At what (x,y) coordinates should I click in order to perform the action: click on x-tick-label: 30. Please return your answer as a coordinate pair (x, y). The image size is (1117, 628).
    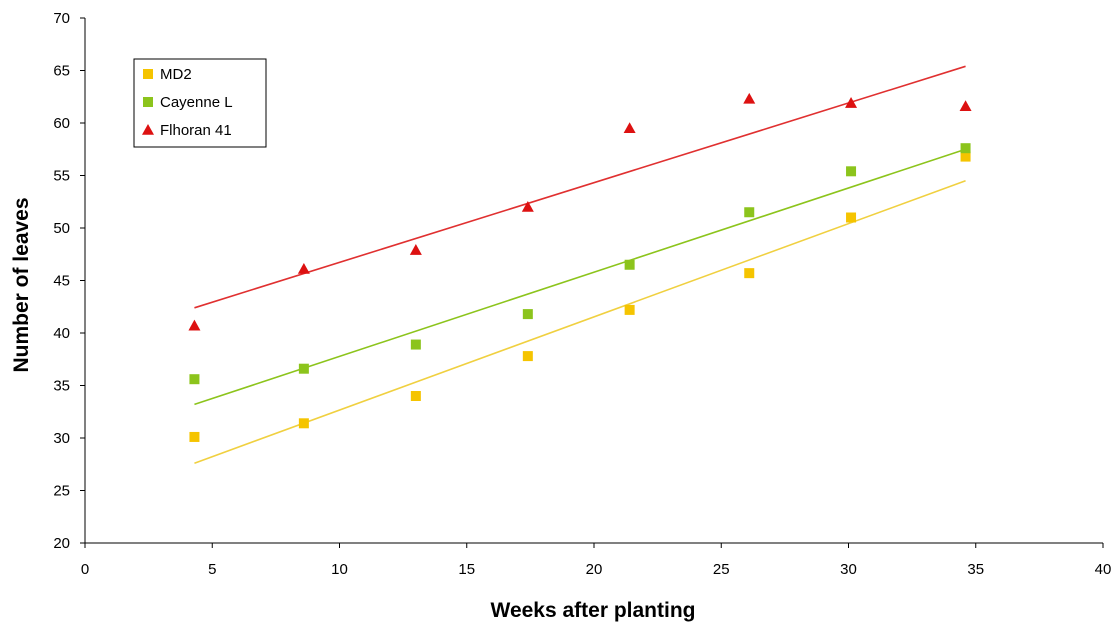
    Looking at the image, I should click on (848, 569).